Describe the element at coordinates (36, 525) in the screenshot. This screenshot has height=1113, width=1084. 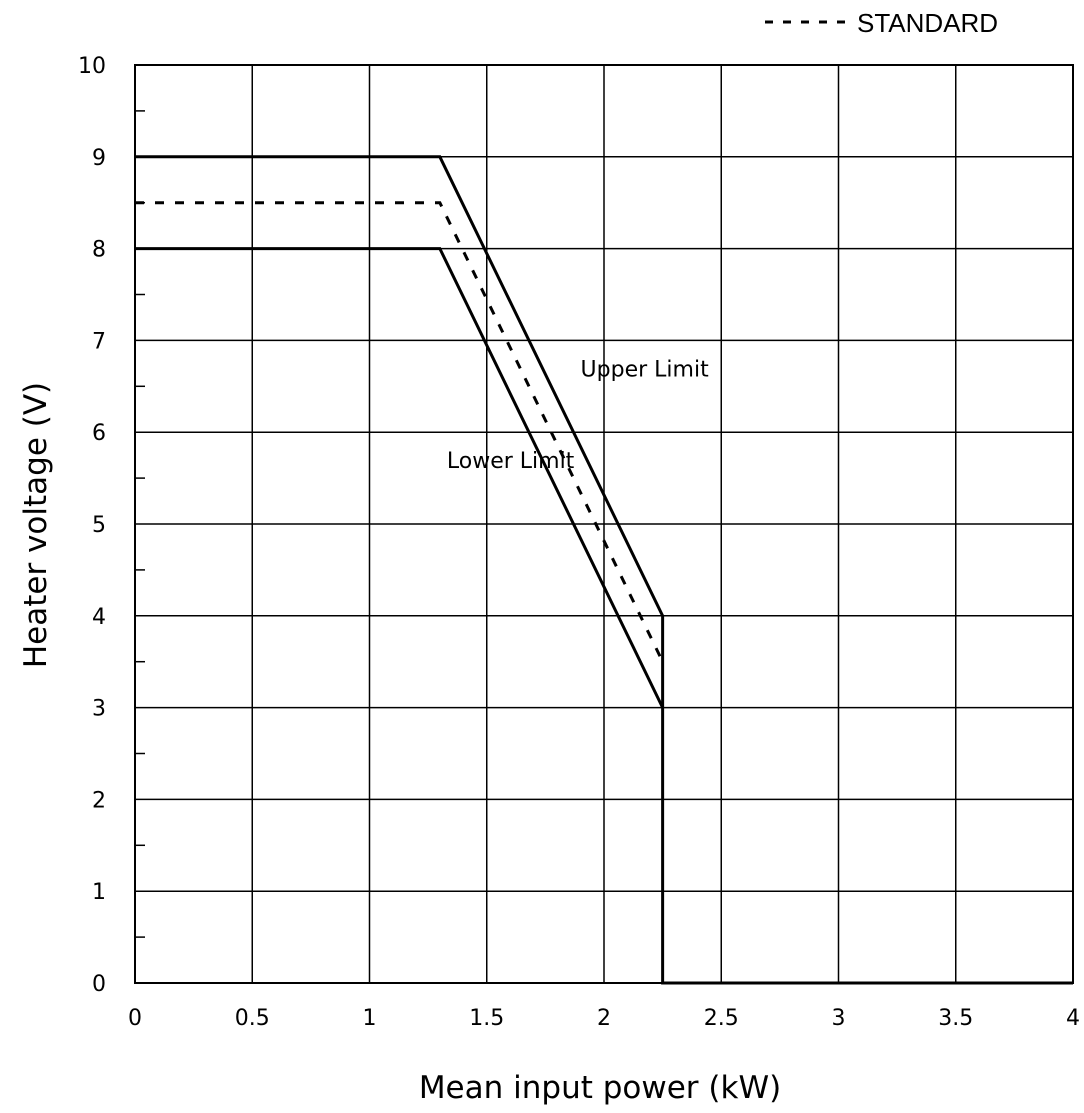
I see `y-axis-title: Heater voltage (V)` at that location.